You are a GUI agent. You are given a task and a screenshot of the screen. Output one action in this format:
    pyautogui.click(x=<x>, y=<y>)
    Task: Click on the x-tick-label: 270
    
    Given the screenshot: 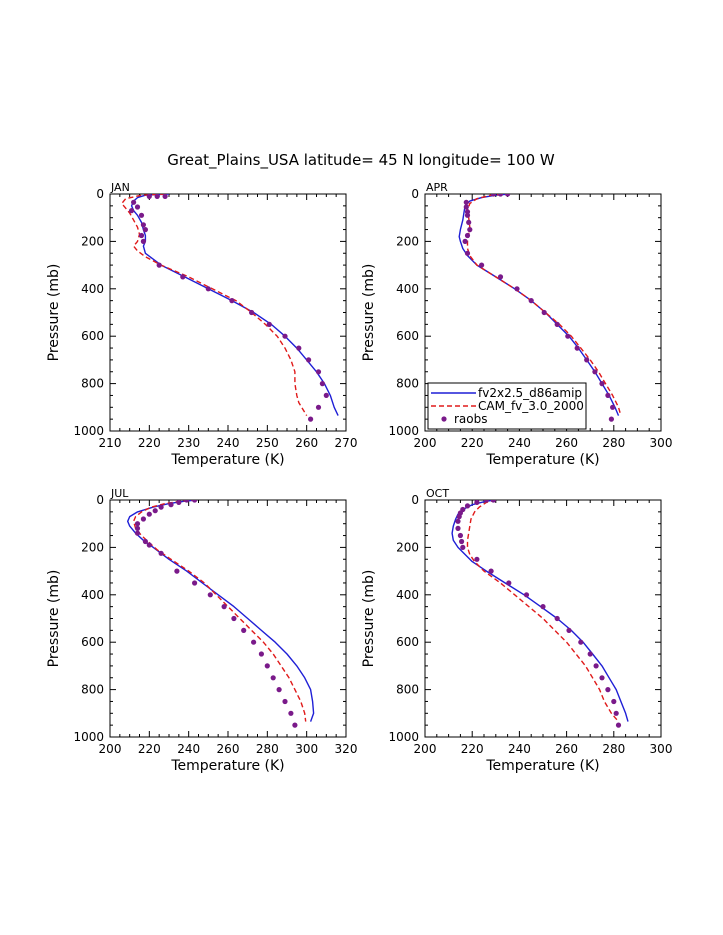 What is the action you would take?
    pyautogui.click(x=346, y=443)
    